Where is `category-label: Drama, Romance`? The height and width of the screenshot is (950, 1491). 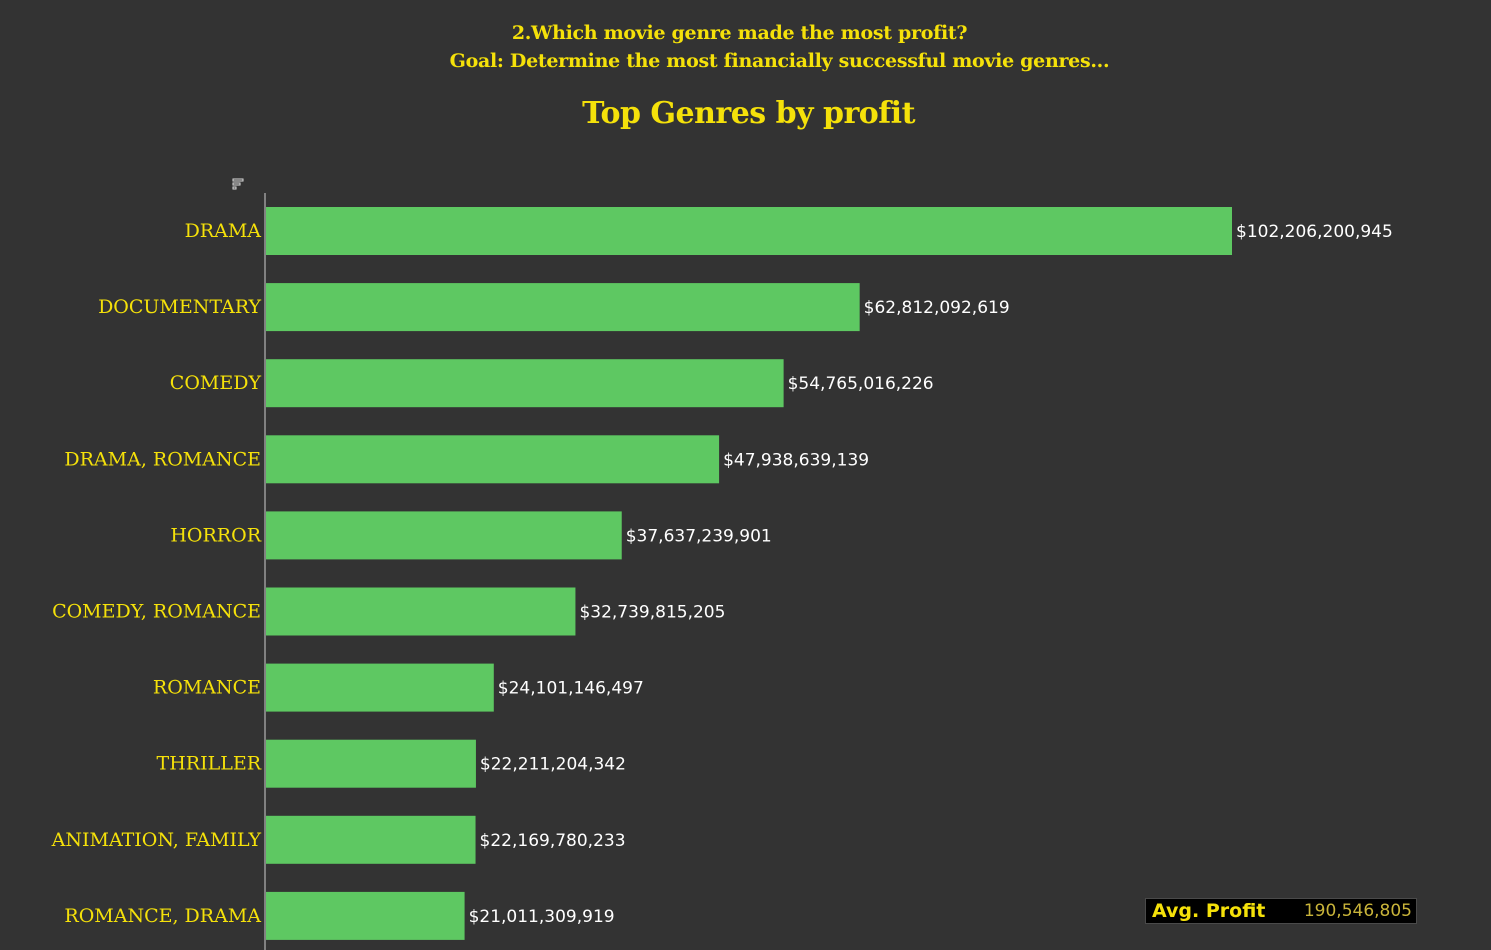
category-label: Drama, Romance is located at coordinates (162, 459).